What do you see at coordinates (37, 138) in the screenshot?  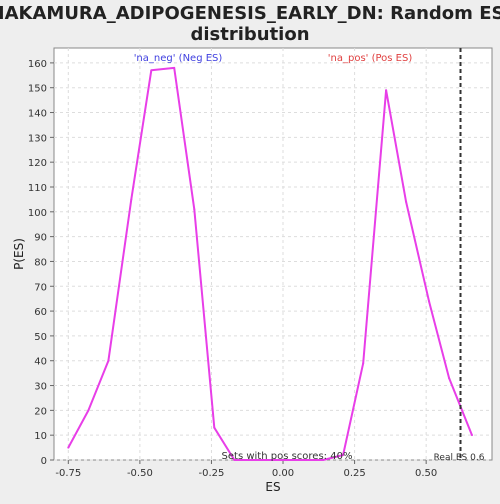 I see `y-tick-label: 130` at bounding box center [37, 138].